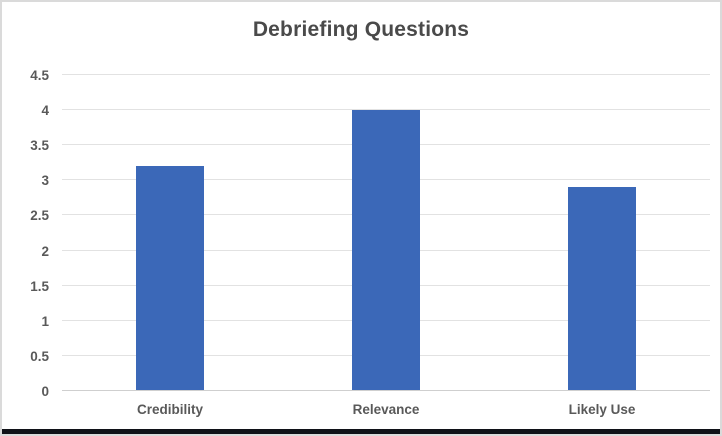  What do you see at coordinates (602, 289) in the screenshot?
I see `bar-likely-use` at bounding box center [602, 289].